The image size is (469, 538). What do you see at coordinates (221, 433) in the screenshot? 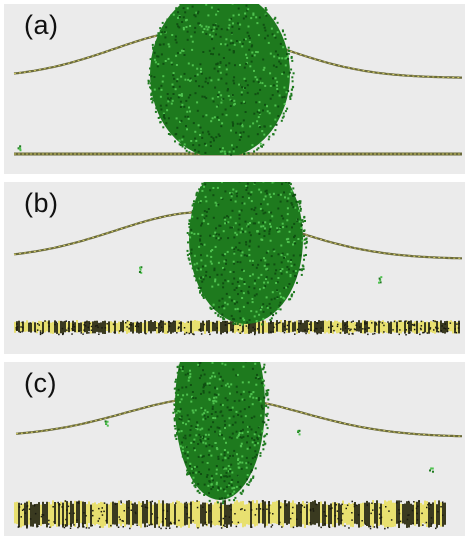
I see `droplet-c` at bounding box center [221, 433].